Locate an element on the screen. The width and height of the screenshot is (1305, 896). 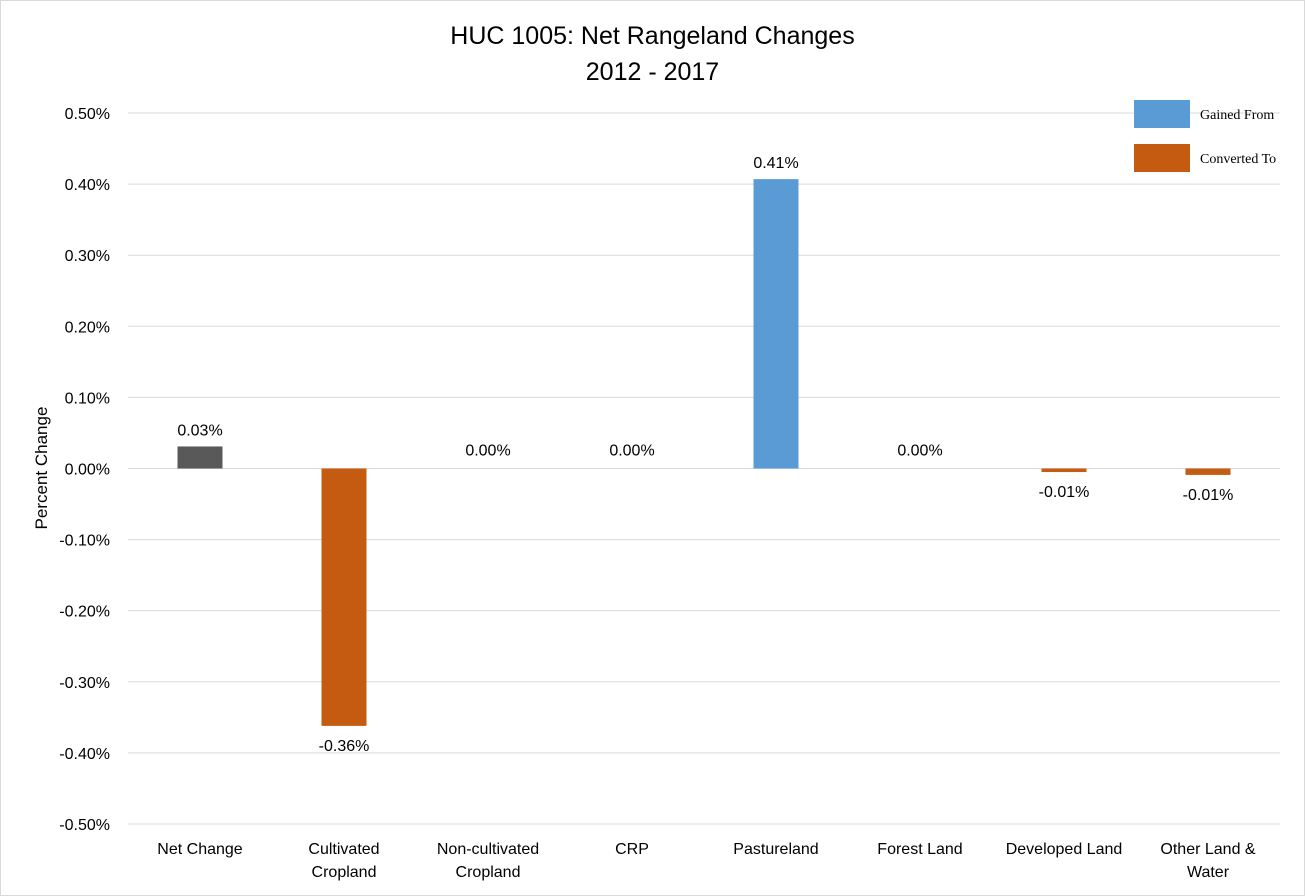
y-tick-label: -0.50% is located at coordinates (84, 825).